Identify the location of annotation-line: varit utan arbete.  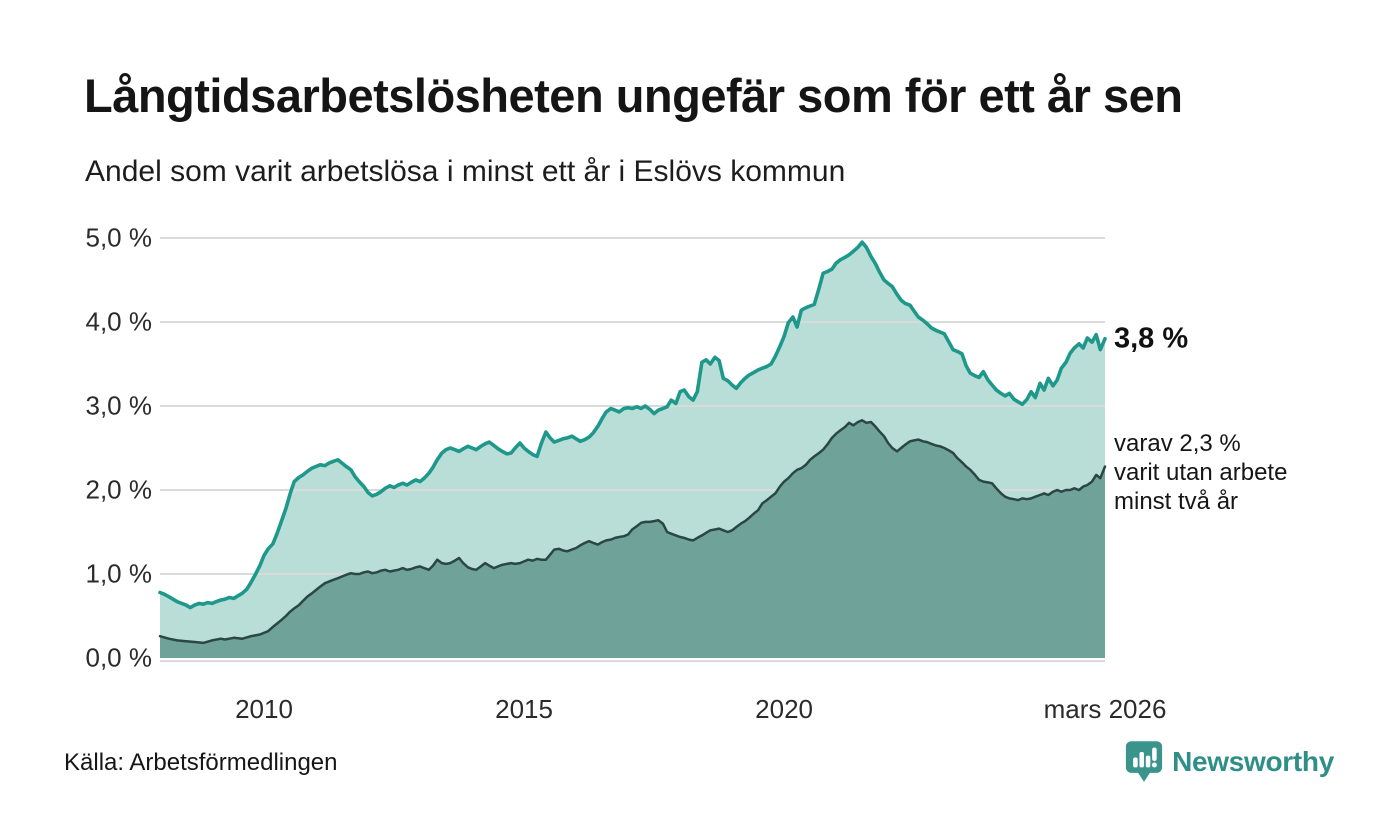
(1201, 472).